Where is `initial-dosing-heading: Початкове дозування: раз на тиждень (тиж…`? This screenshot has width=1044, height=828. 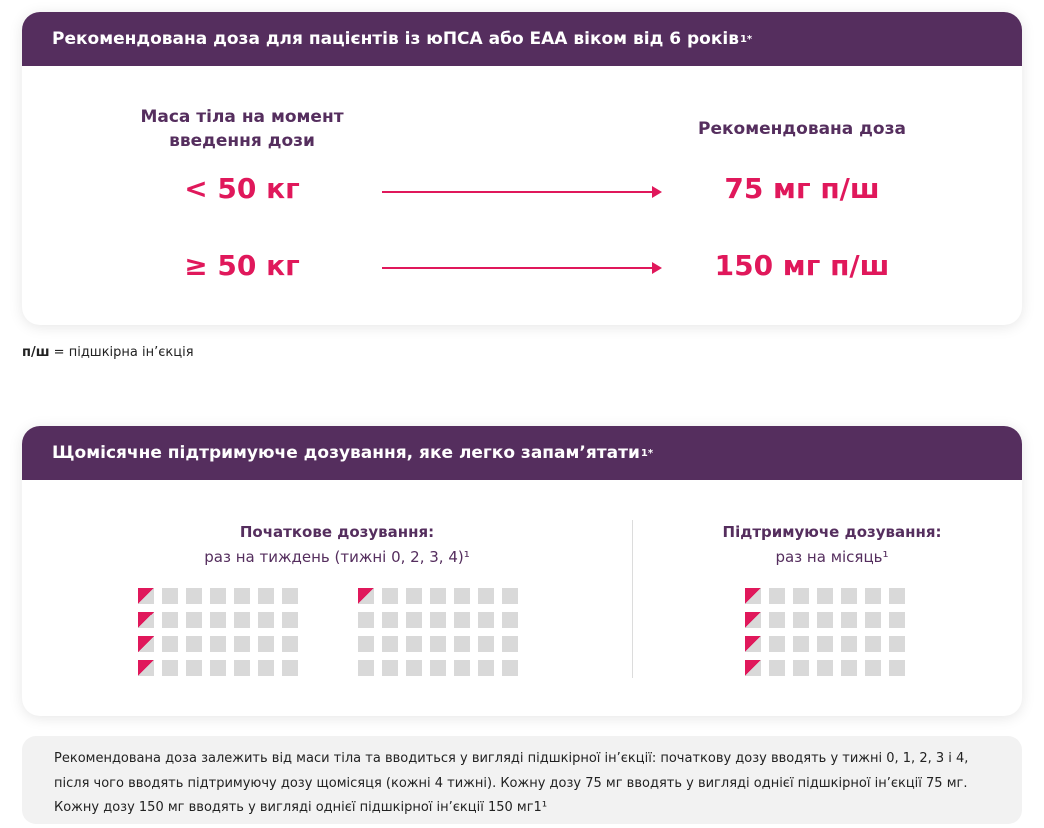 initial-dosing-heading: Початкове дозування: раз на тиждень (тиж… is located at coordinates (337, 545).